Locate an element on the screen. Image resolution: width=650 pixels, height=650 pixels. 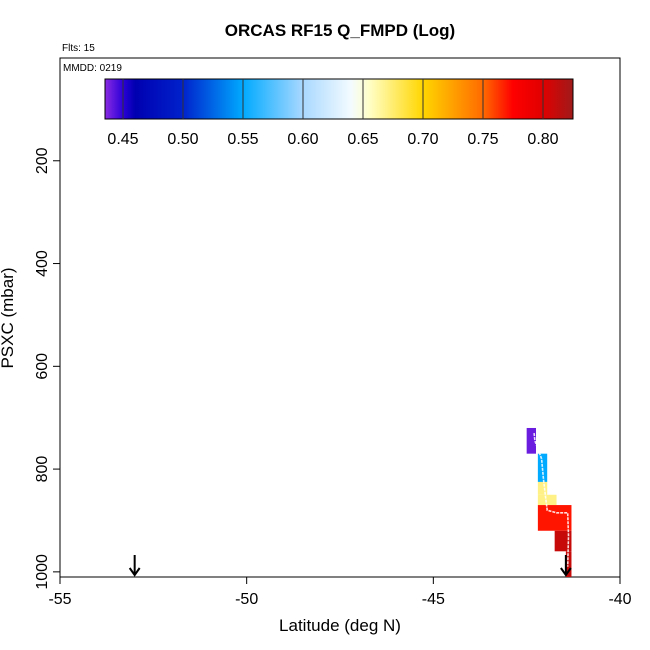
x-tick-label: -50 is located at coordinates (246, 599).